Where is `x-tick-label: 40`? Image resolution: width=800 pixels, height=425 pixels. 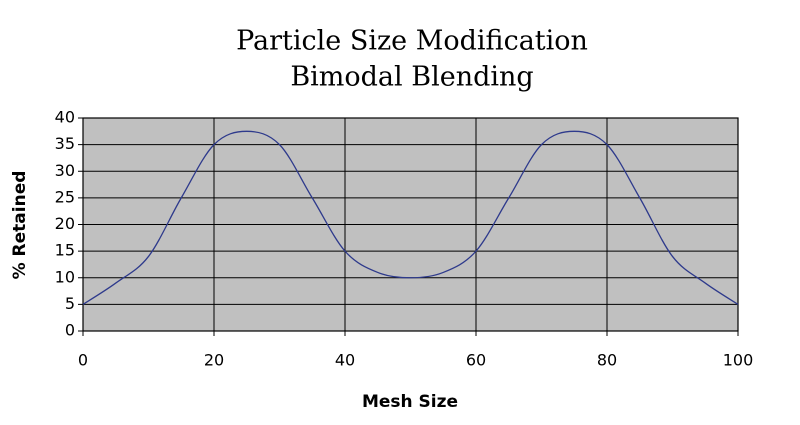 x-tick-label: 40 is located at coordinates (345, 360).